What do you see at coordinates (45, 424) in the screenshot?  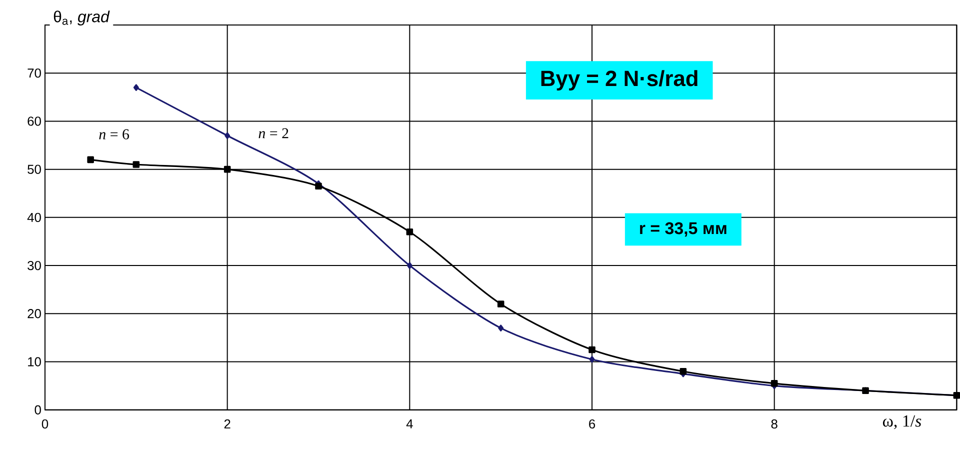 I see `x-tick-label: 0` at bounding box center [45, 424].